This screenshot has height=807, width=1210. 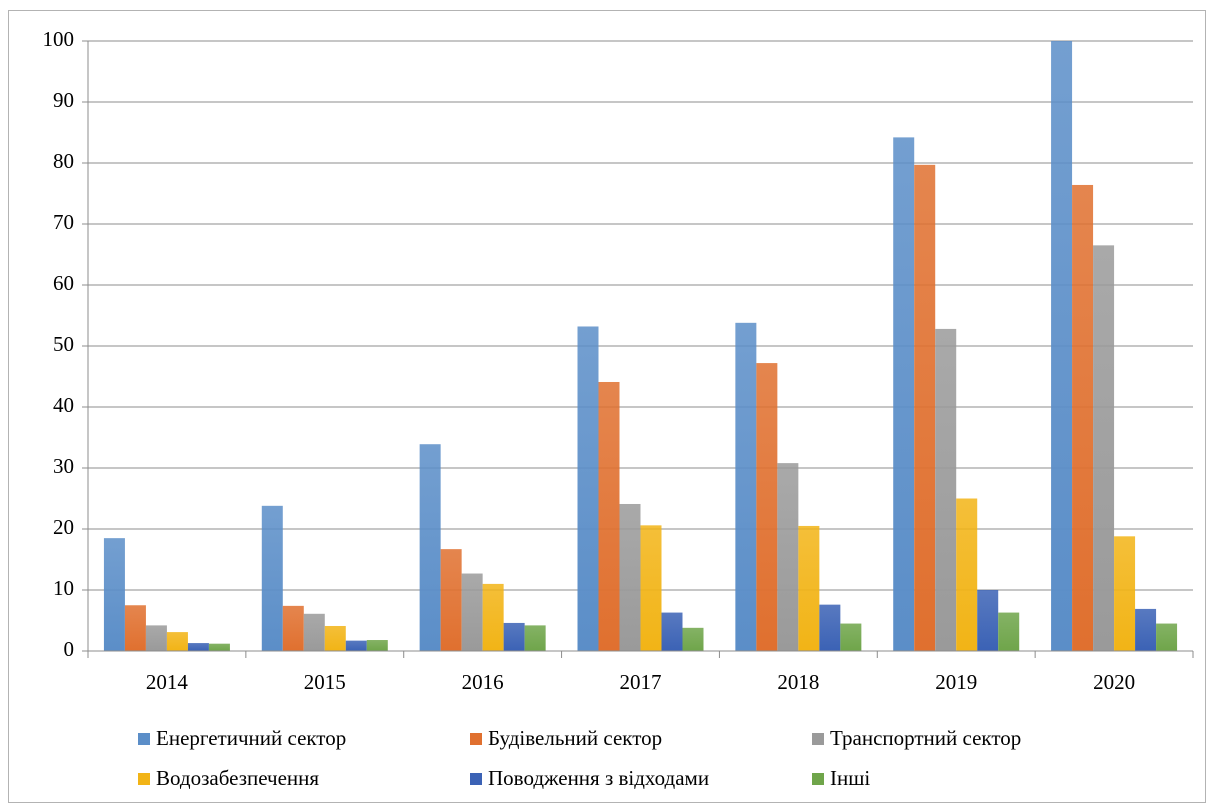 What do you see at coordinates (63, 100) in the screenshot?
I see `y-tick-label-90: 90` at bounding box center [63, 100].